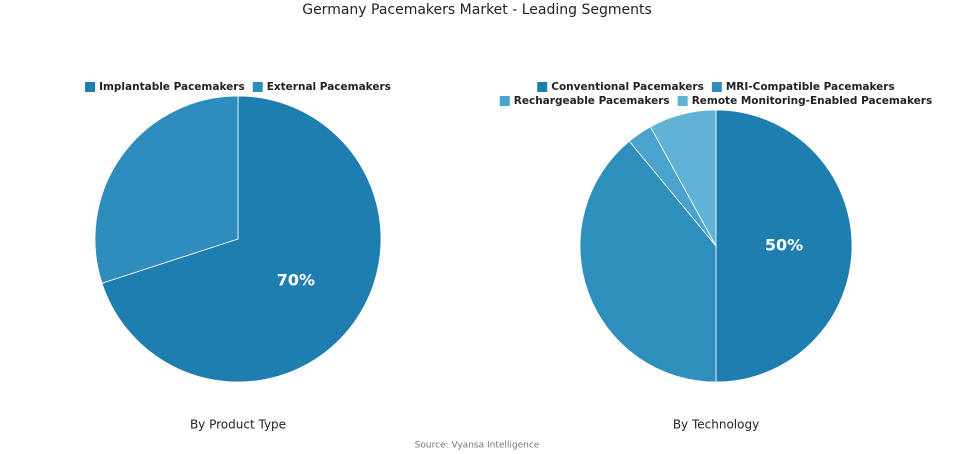 The width and height of the screenshot is (955, 454). Describe the element at coordinates (592, 101) in the screenshot. I see `legend-label: Rechargeable Pacemakers` at that location.